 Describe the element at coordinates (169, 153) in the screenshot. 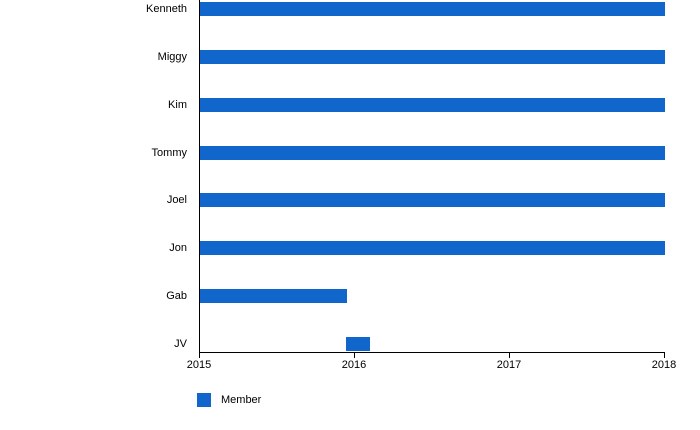

I see `row-label-tommy: Tommy` at that location.